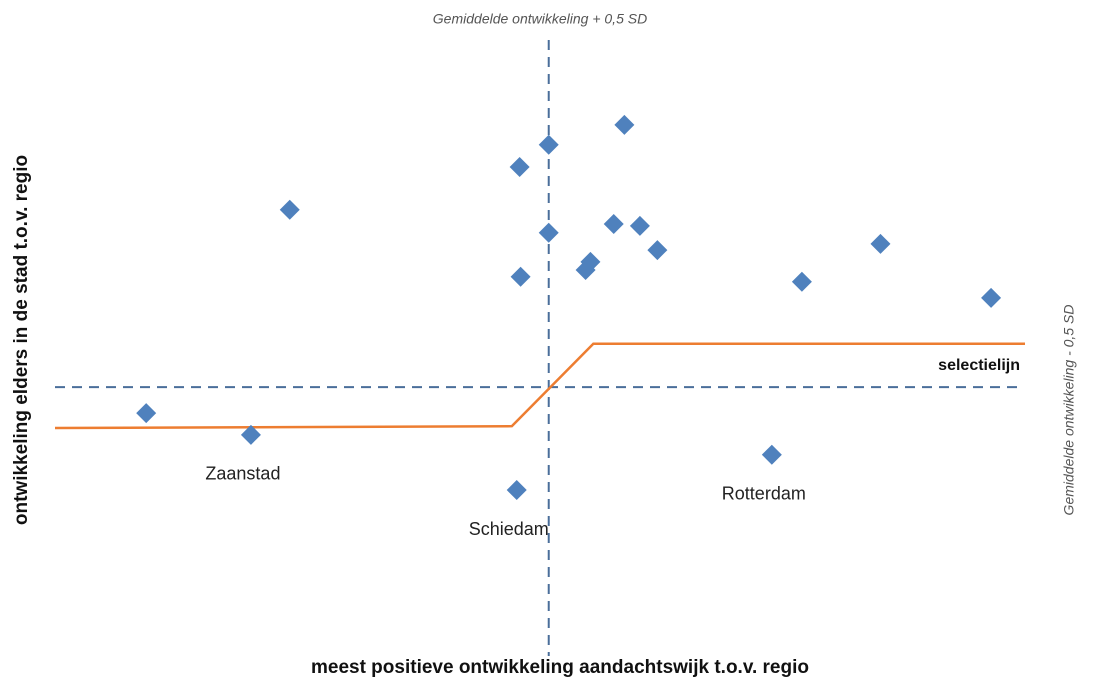 Image resolution: width=1098 pixels, height=682 pixels. I want to click on line-label: selectielijn, so click(979, 365).